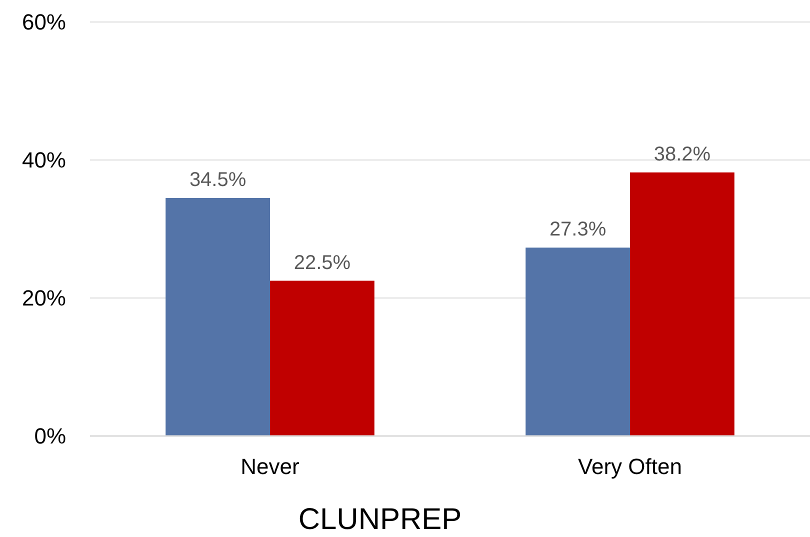 This screenshot has height=537, width=810. Describe the element at coordinates (577, 229) in the screenshot. I see `data-label: 27.3%` at that location.